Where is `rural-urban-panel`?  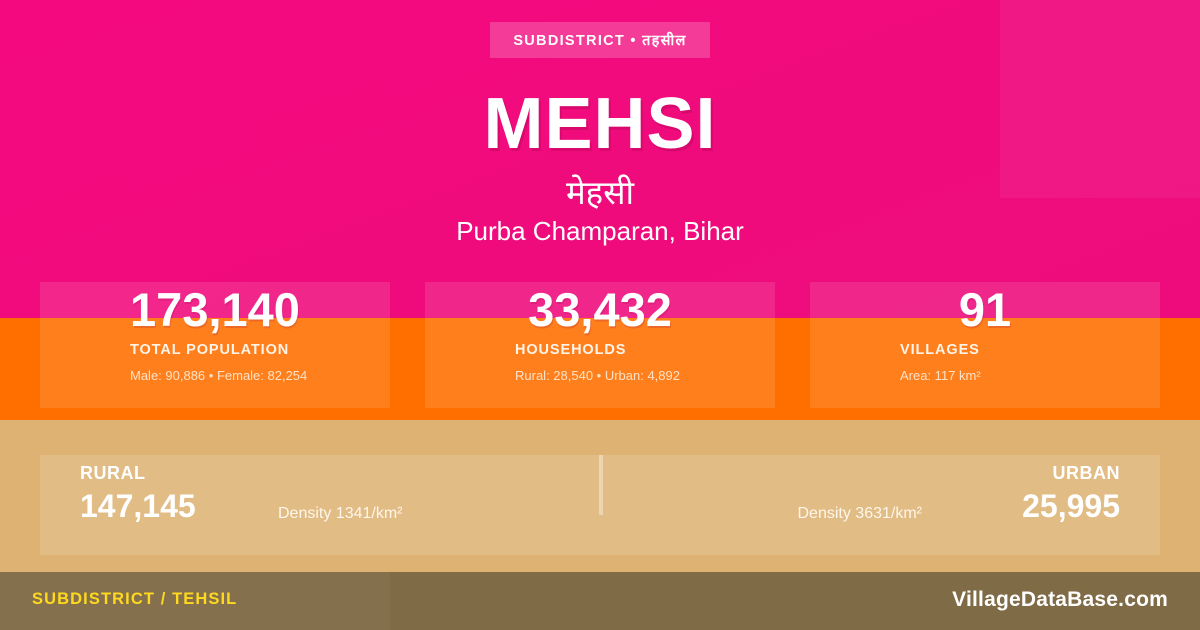 rural-urban-panel is located at coordinates (600, 505).